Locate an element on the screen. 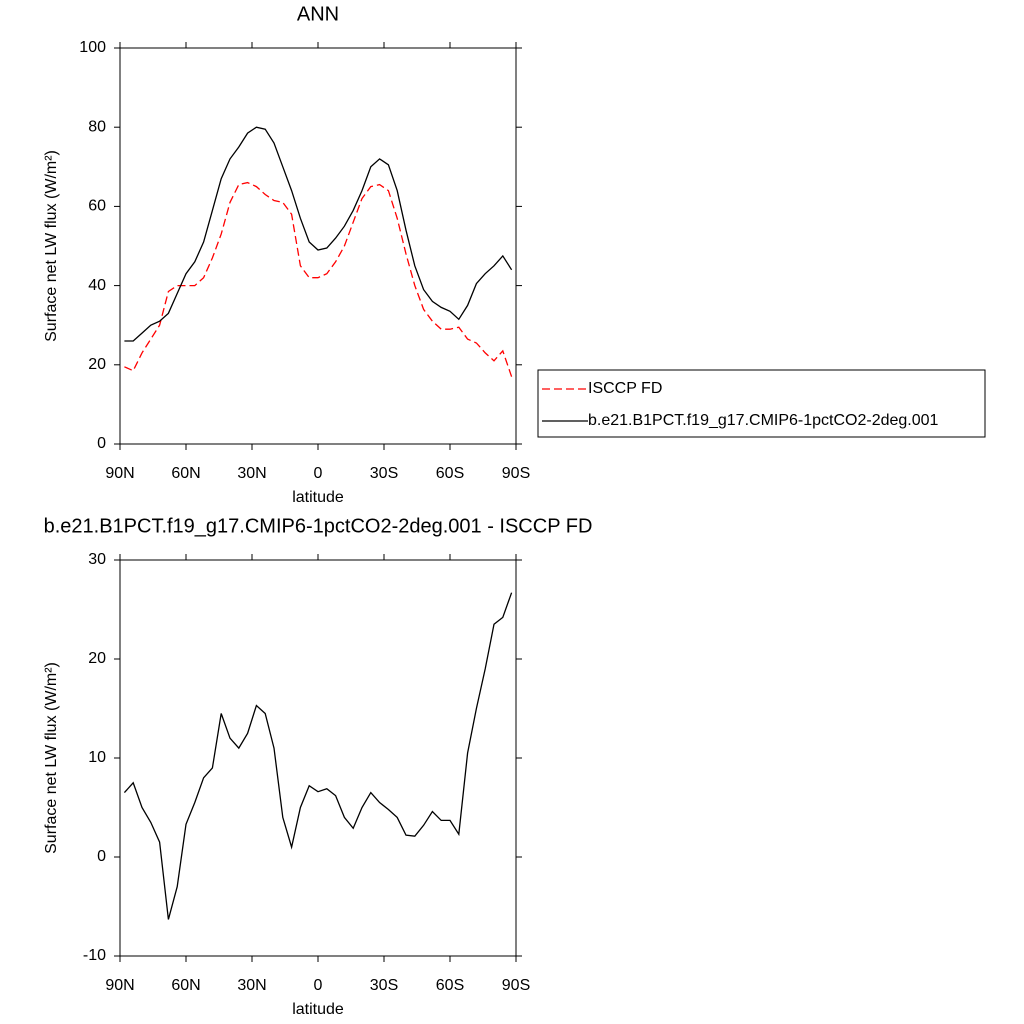  chart-title: ANN is located at coordinates (318, 14).